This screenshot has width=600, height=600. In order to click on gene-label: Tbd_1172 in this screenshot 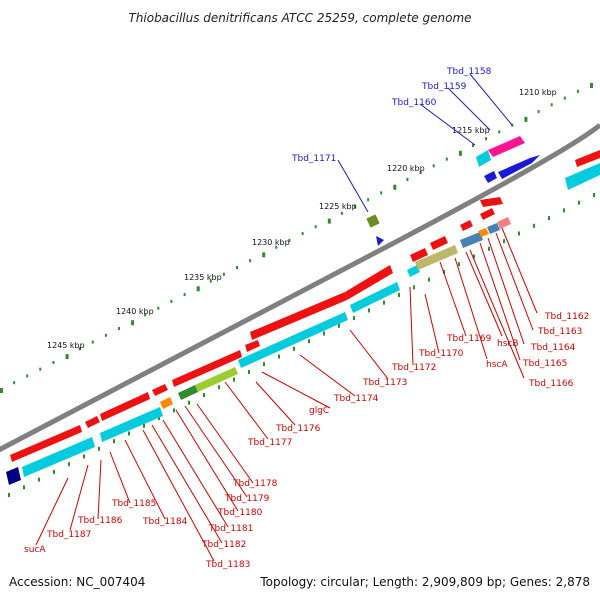, I will do `click(413, 368)`.